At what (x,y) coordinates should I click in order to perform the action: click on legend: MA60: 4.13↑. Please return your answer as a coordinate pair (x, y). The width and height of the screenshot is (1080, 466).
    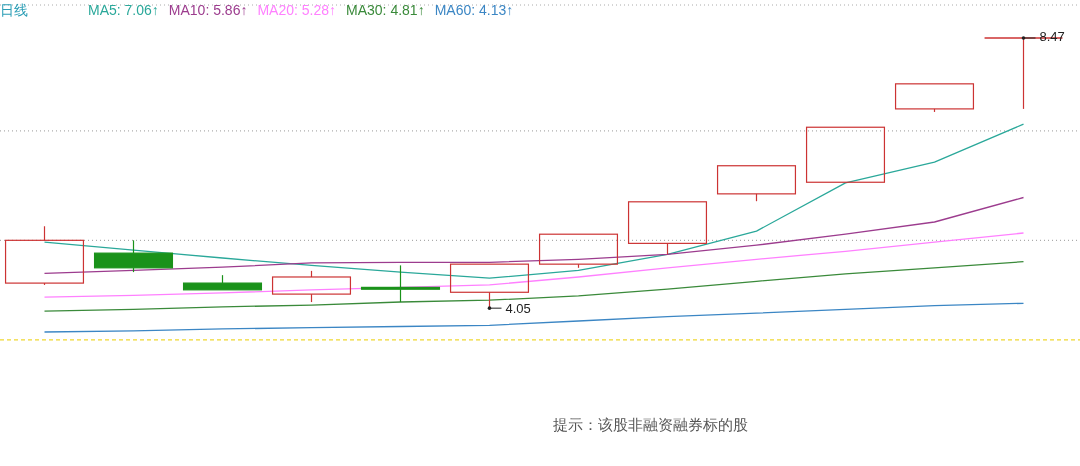
    Looking at the image, I should click on (474, 10).